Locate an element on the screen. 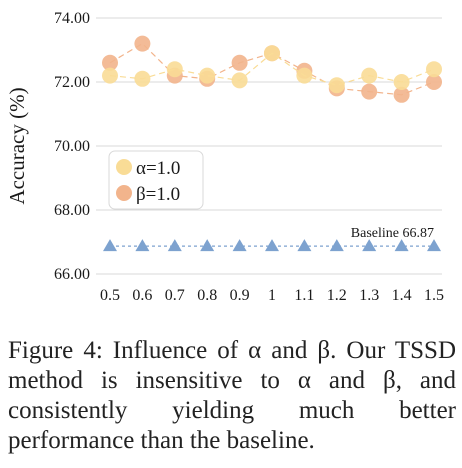 The height and width of the screenshot is (468, 462). y-tick-label: 74.00 is located at coordinates (72, 18).